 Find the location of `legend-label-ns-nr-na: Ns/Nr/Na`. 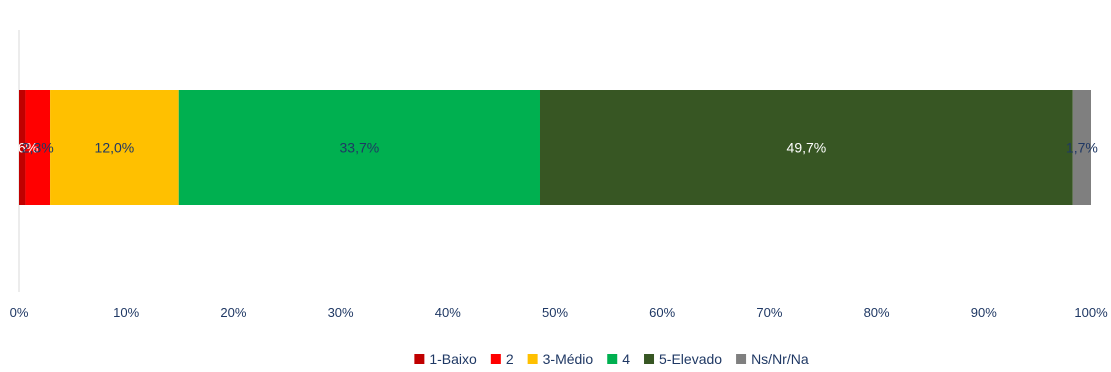

legend-label-ns-nr-na: Ns/Nr/Na is located at coordinates (780, 359).